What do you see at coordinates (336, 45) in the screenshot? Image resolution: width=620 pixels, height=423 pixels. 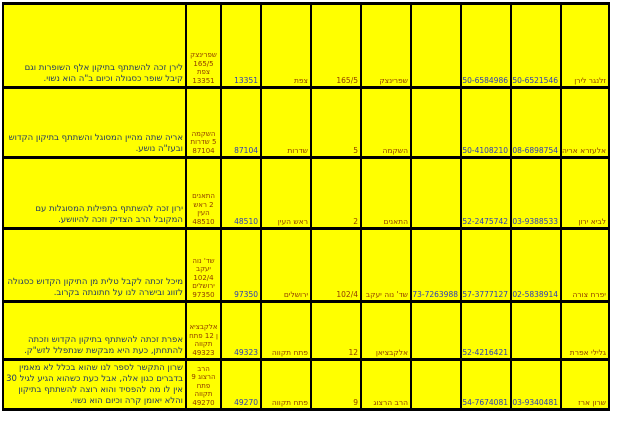 I see `house-cell: 165/5` at bounding box center [336, 45].